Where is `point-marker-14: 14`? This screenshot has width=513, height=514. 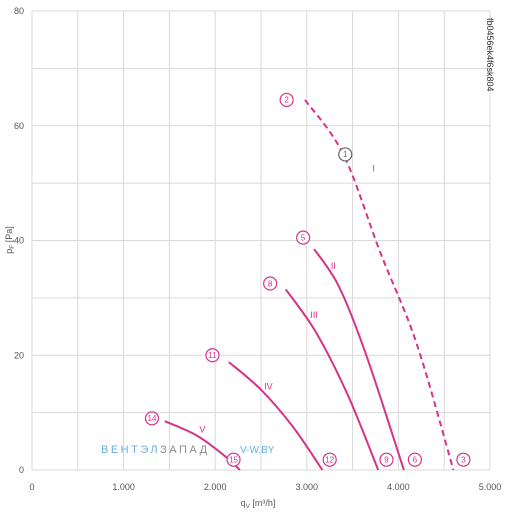 point-marker-14: 14 is located at coordinates (152, 418).